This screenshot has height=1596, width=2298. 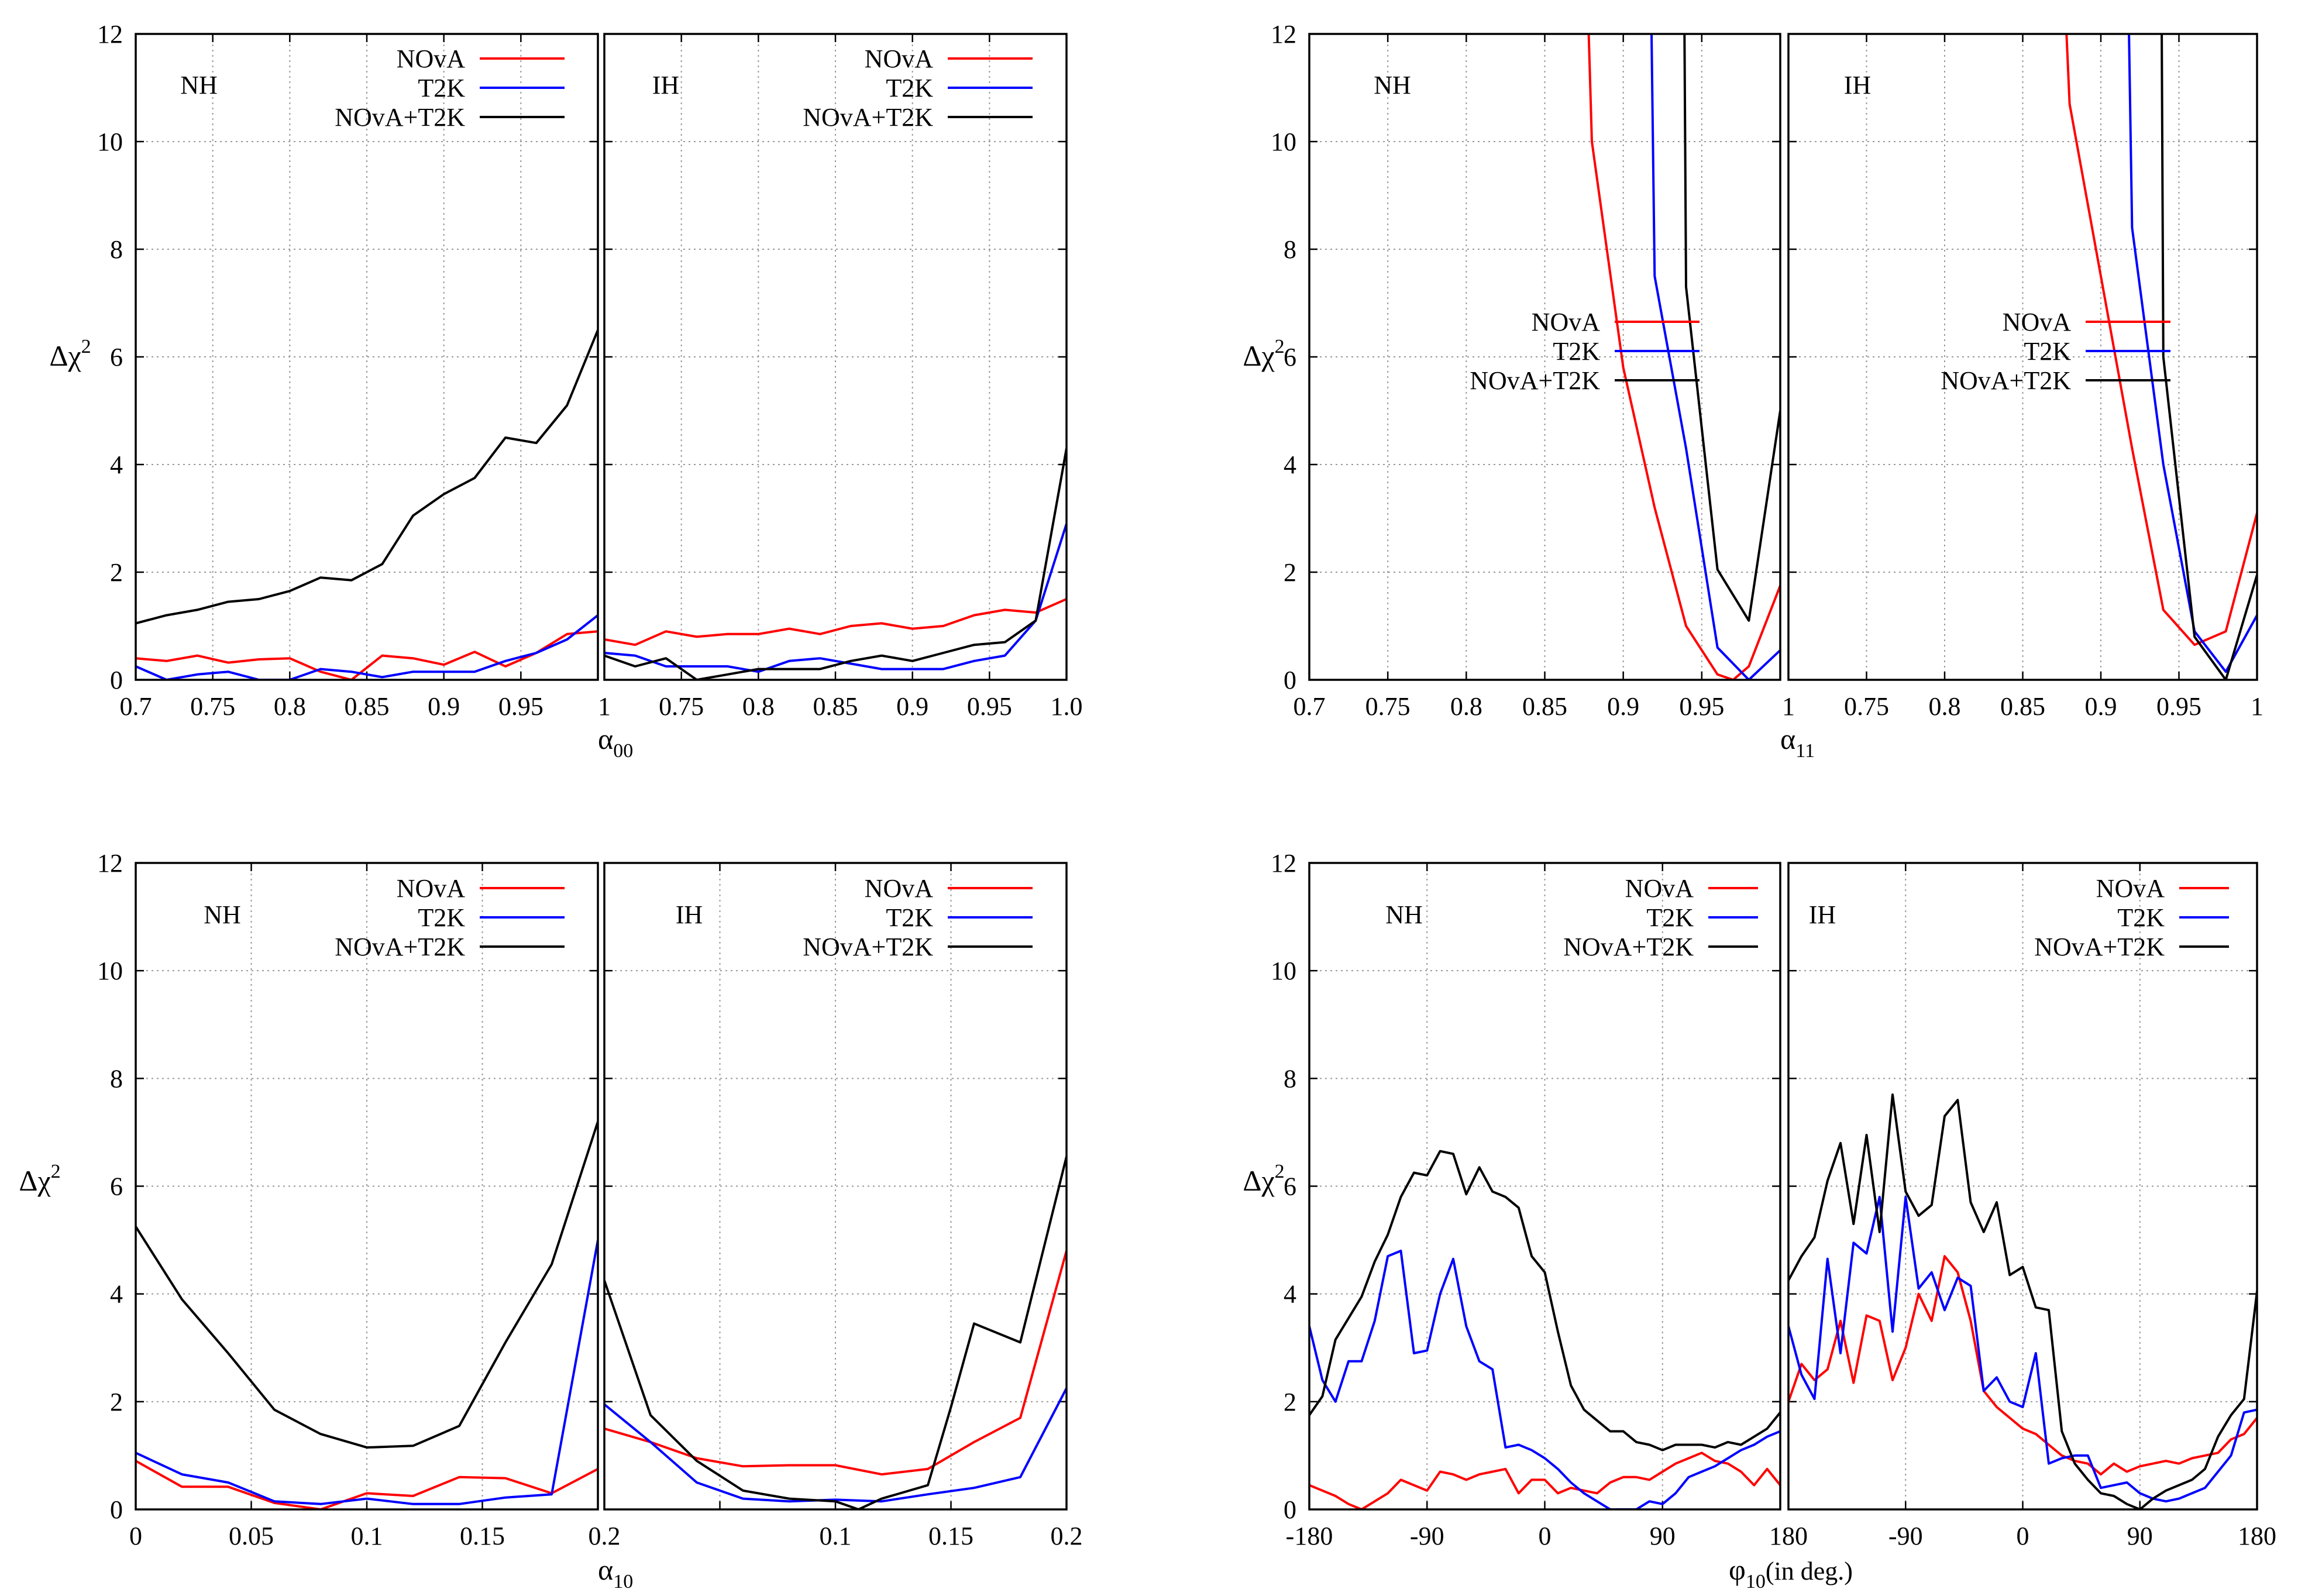 What do you see at coordinates (1756, 1582) in the screenshot?
I see `x-axis-label-sub: 10` at bounding box center [1756, 1582].